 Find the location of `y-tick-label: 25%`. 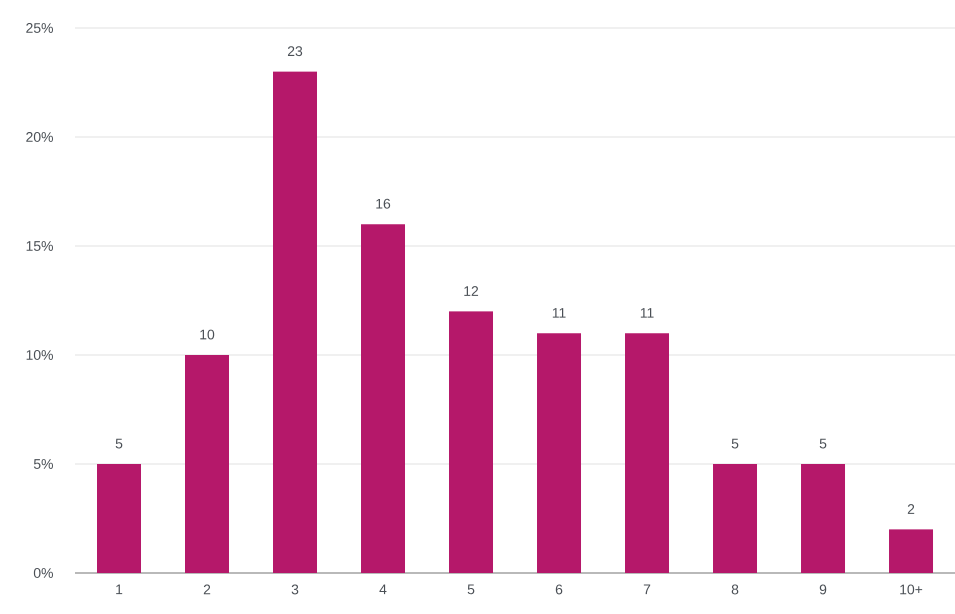

y-tick-label: 25% is located at coordinates (39, 28).